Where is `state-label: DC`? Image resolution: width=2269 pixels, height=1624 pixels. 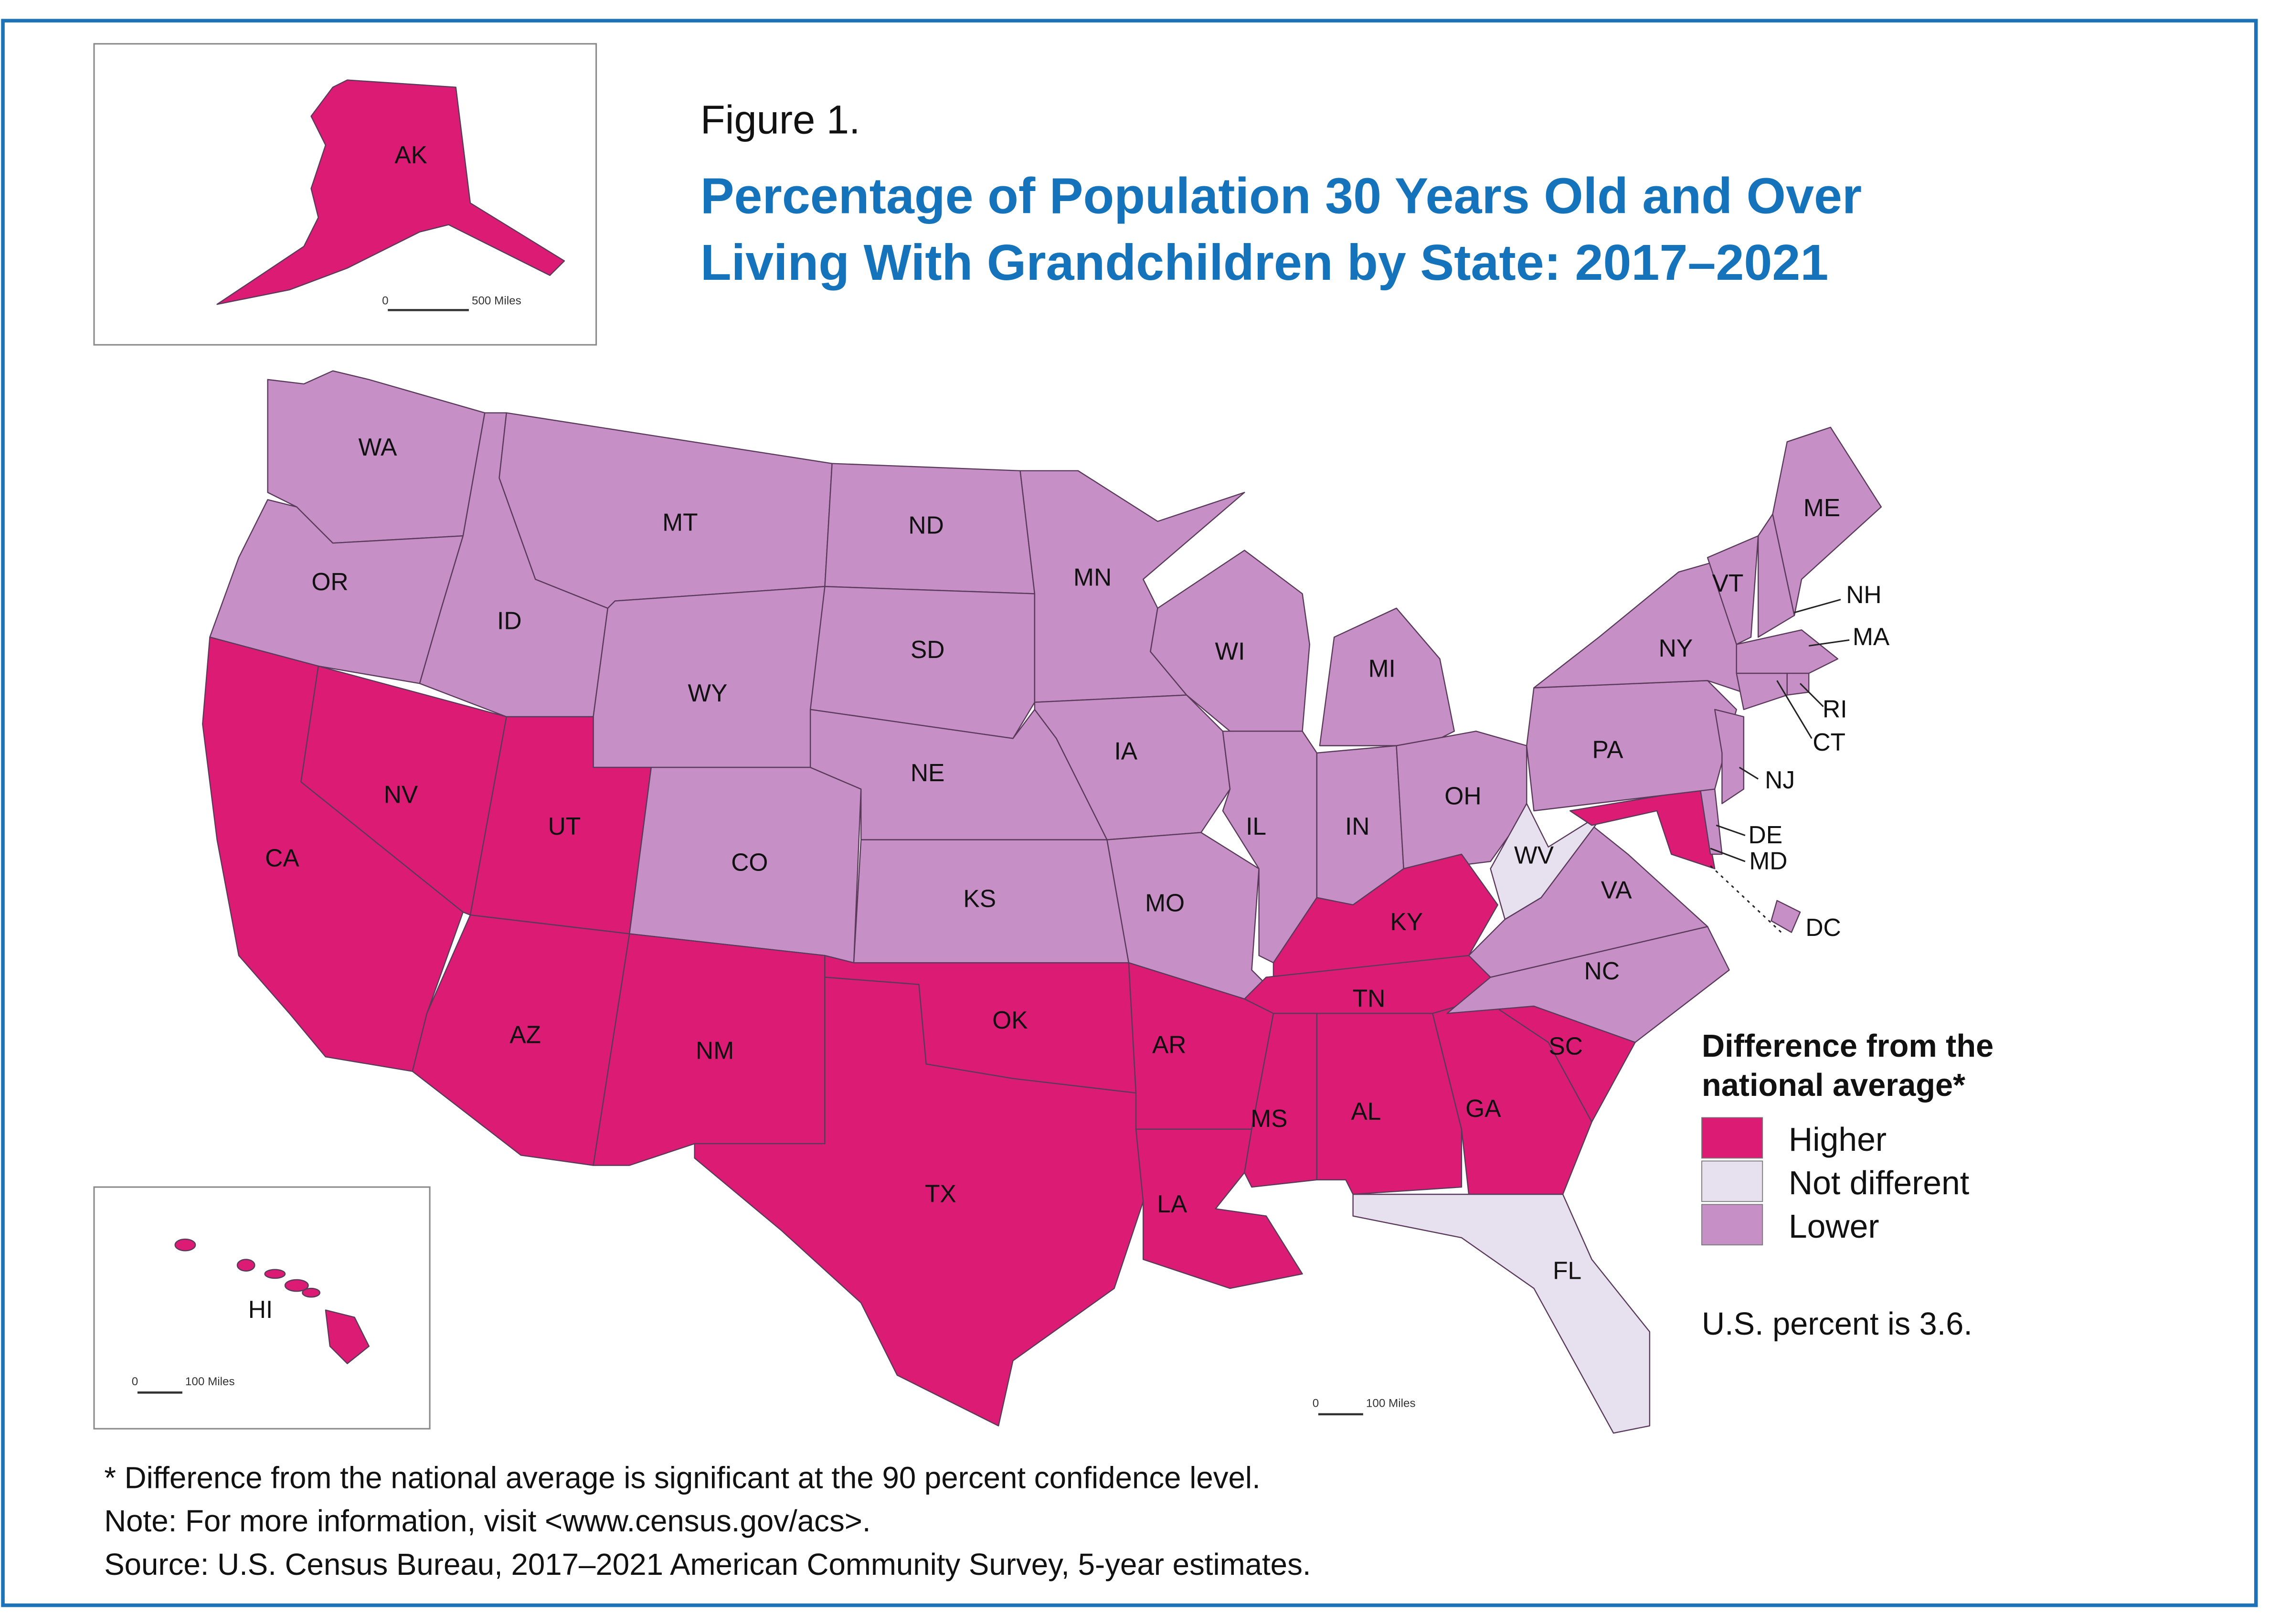
state-label: DC is located at coordinates (1823, 927).